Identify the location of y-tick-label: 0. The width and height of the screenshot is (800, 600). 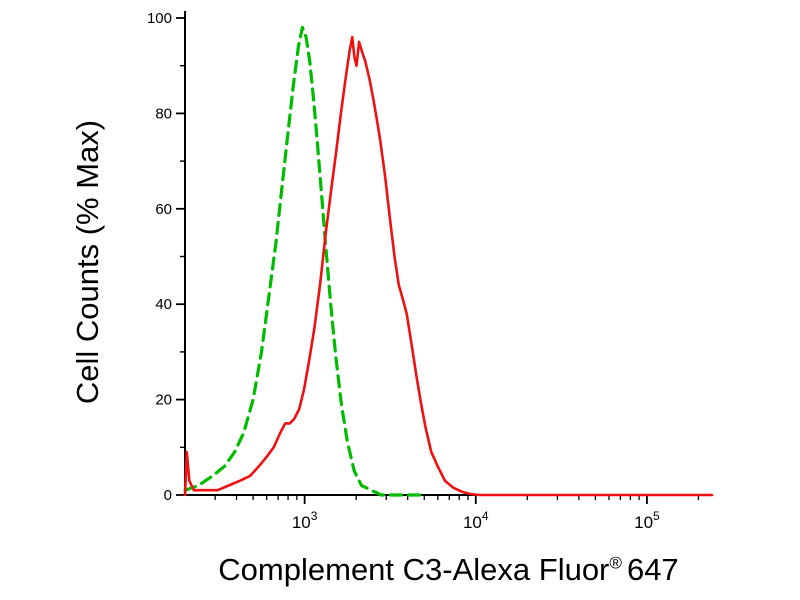
(168, 495).